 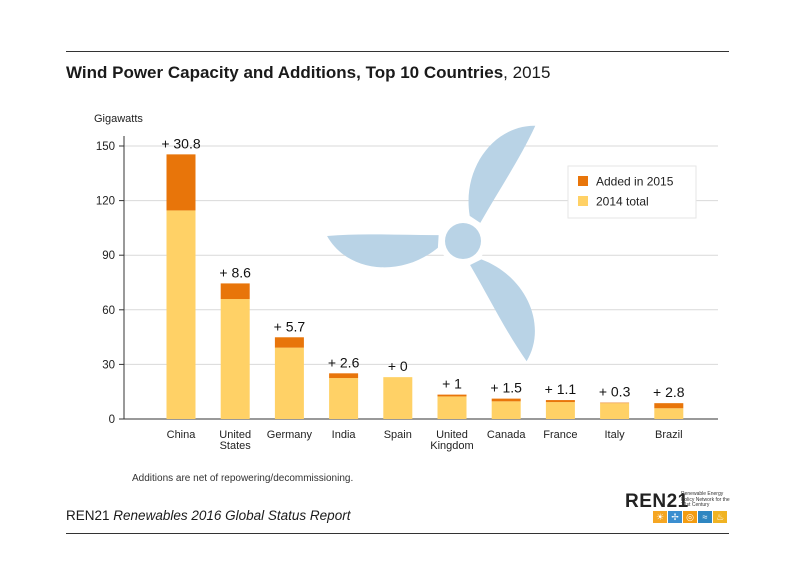 I want to click on data-label: + 0.3, so click(x=615, y=392).